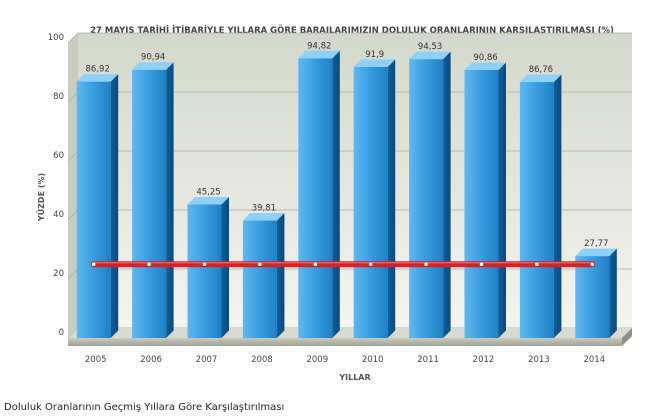 The width and height of the screenshot is (670, 419). Describe the element at coordinates (151, 360) in the screenshot. I see `x-tick-label: 2006` at that location.